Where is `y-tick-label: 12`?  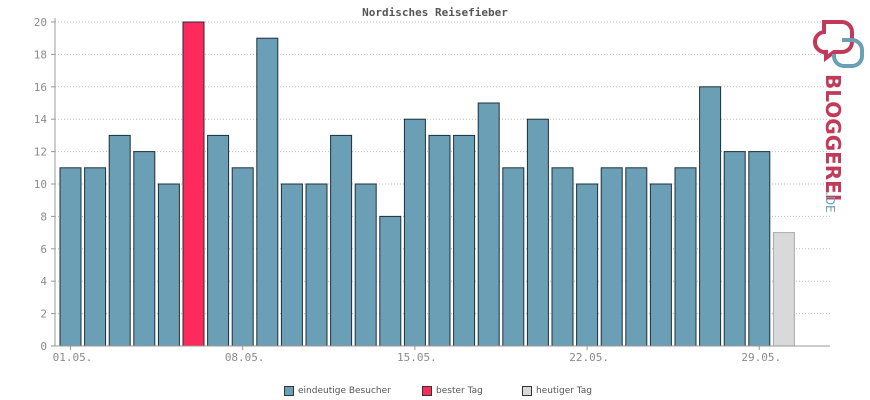
y-tick-label: 12 is located at coordinates (40, 152).